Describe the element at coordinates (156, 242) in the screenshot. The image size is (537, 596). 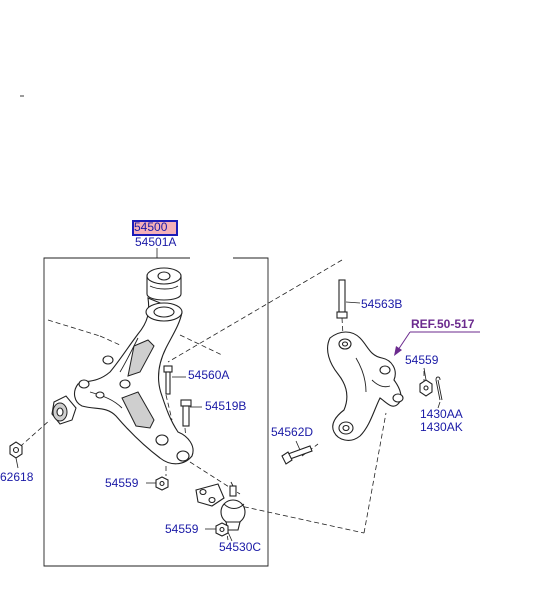
I see `label-54501A: 54501A` at that location.